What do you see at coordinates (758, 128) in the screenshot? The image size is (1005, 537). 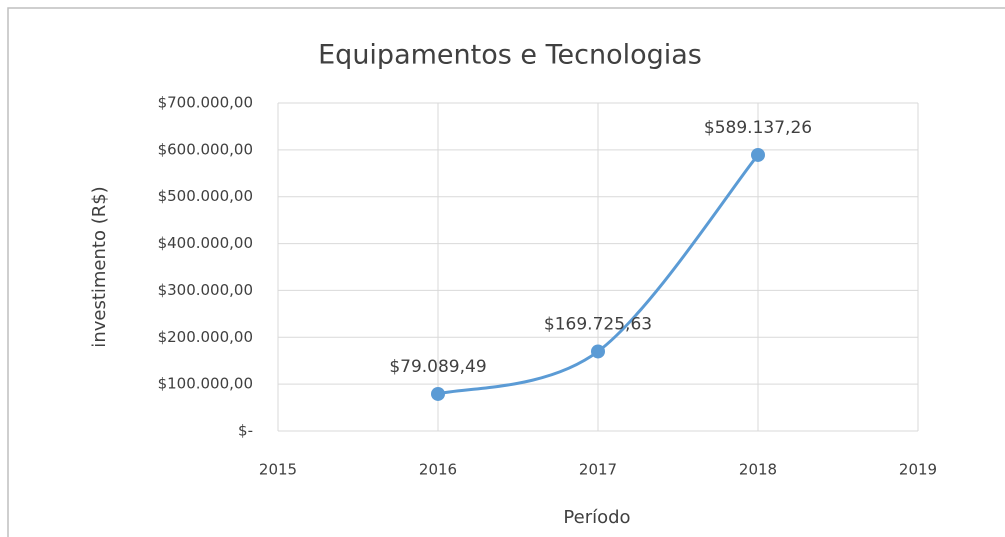 I see `data-label: $589.137,26` at bounding box center [758, 128].